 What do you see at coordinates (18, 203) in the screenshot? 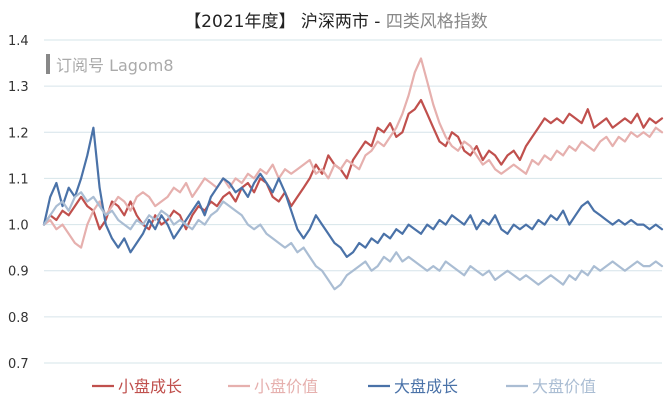
I see `y-axis-tick-labels: 0.7 0.8 0.9 1.0 1.1 1.2 1.3 1.4` at bounding box center [18, 203].